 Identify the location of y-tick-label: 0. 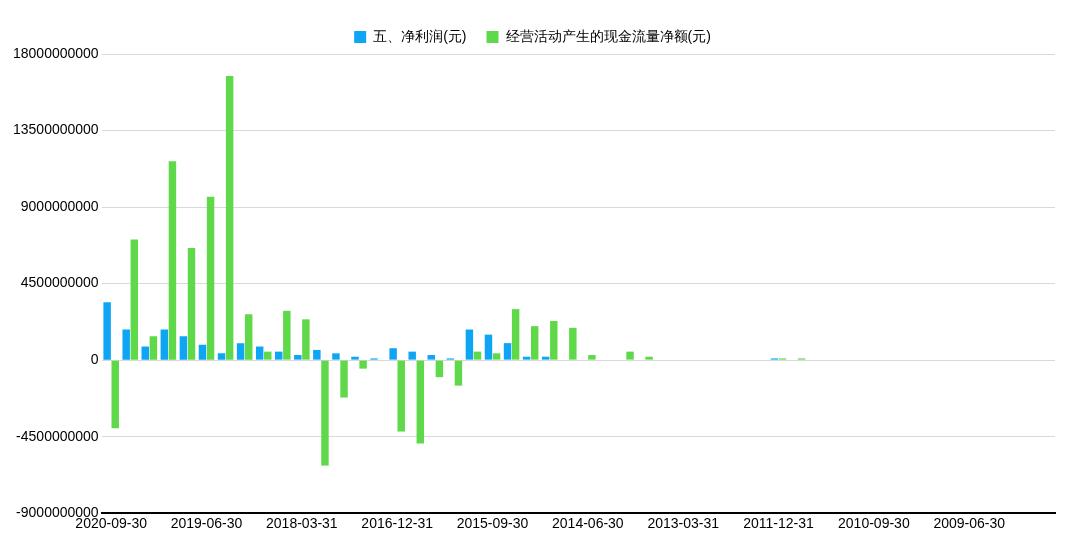
(94, 358).